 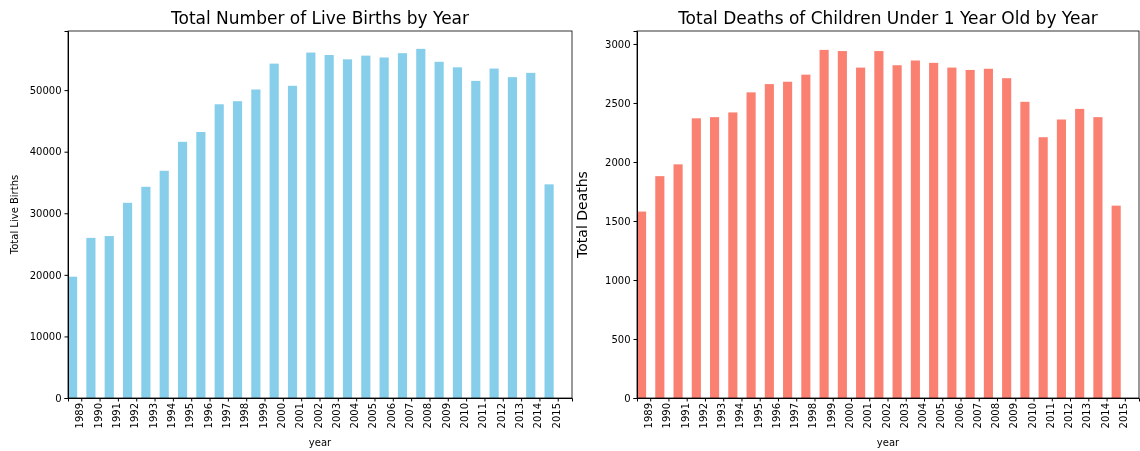 I want to click on x-axis-title: year, so click(x=320, y=442).